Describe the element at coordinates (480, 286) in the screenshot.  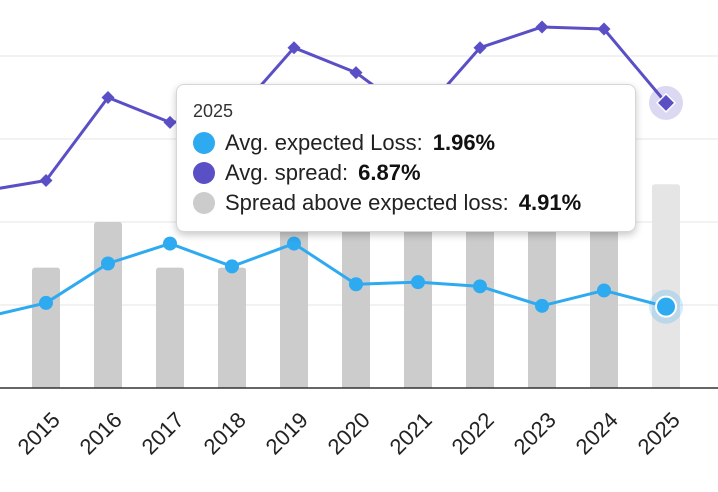
I see `expected-loss-point-2022` at that location.